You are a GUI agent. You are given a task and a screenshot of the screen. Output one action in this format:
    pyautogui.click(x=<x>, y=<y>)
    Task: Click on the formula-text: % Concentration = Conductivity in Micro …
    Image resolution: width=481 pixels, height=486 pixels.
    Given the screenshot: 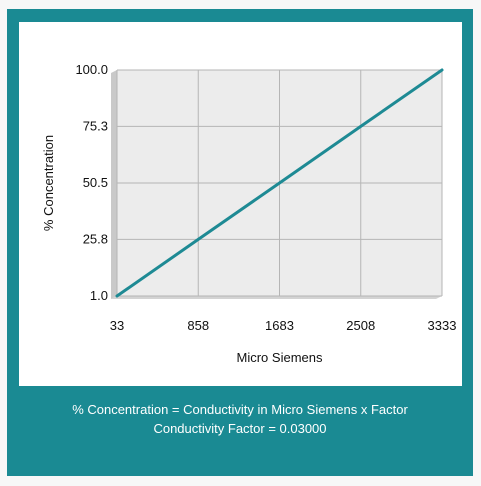 What is the action you would take?
    pyautogui.click(x=240, y=409)
    